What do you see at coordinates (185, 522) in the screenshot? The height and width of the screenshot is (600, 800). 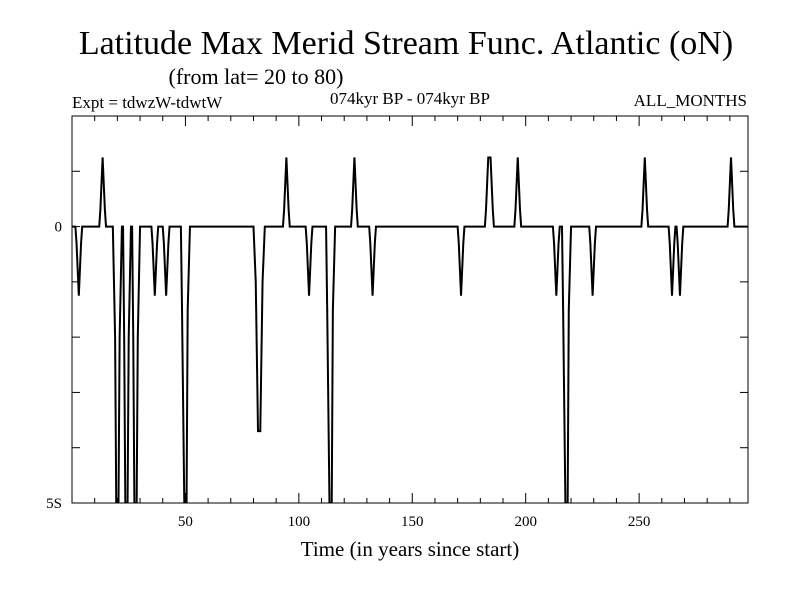 I see `x-tick-label: 50` at bounding box center [185, 522].